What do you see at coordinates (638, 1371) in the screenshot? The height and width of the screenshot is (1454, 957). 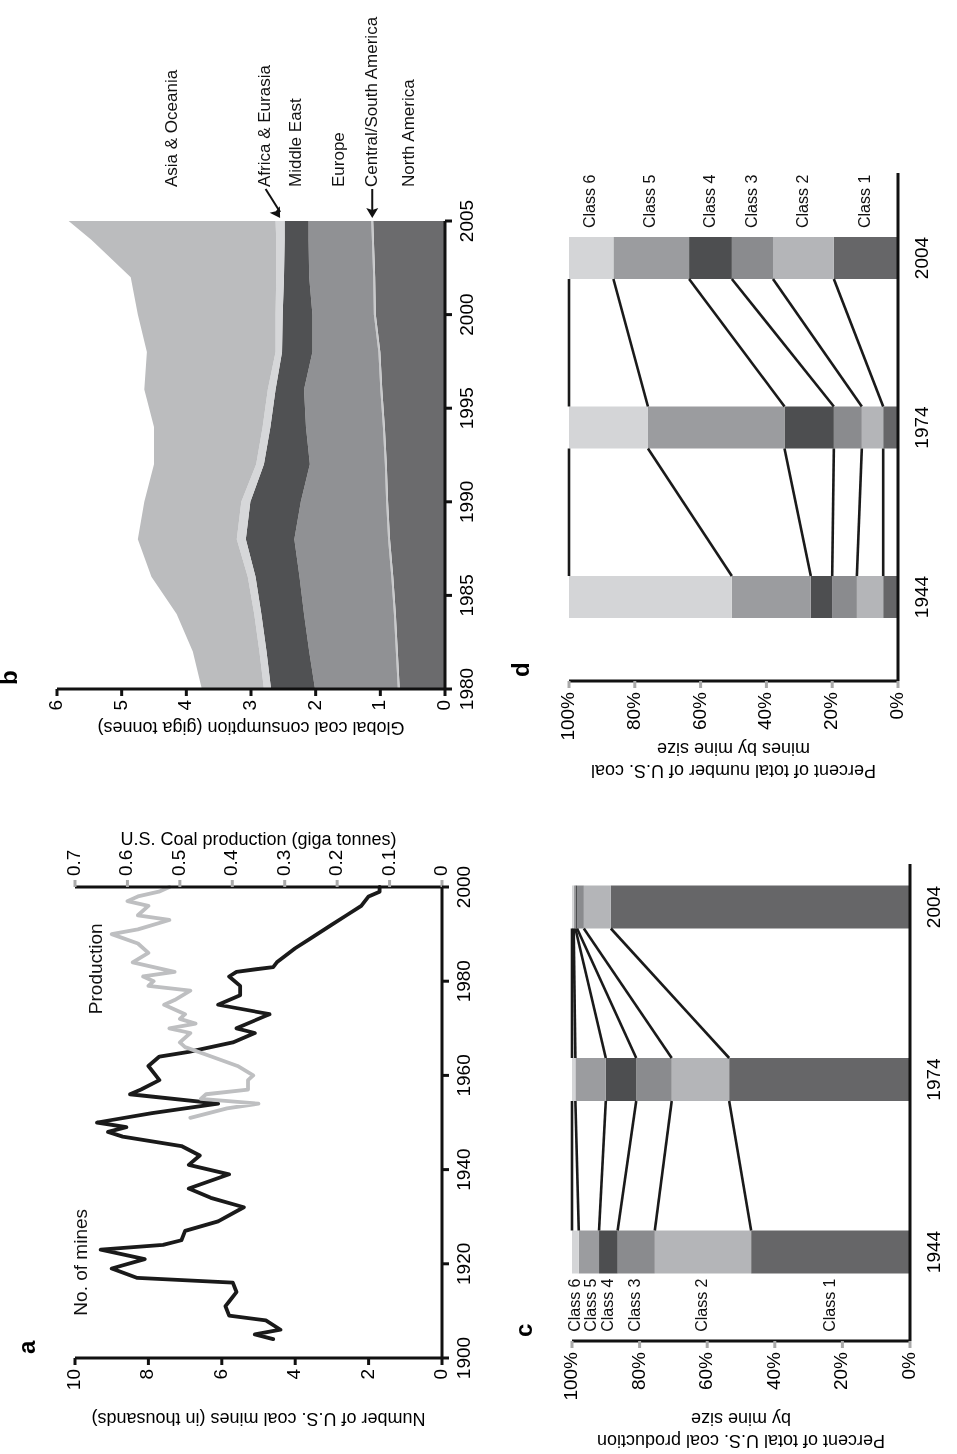 I see `x-tick-label: 80%` at bounding box center [638, 1371].